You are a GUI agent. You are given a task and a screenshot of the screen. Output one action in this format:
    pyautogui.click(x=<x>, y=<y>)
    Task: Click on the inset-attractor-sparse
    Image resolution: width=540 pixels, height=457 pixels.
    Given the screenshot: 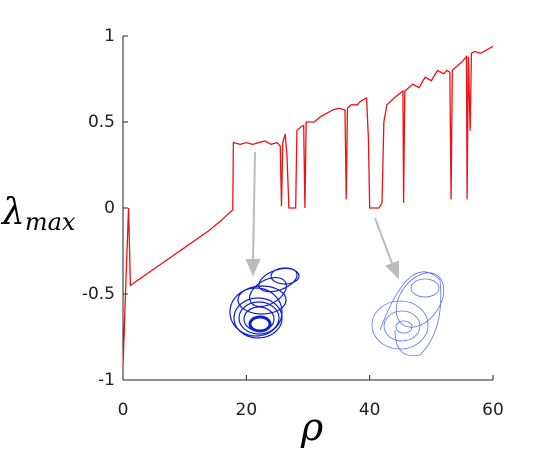 What is the action you would take?
    pyautogui.click(x=408, y=314)
    